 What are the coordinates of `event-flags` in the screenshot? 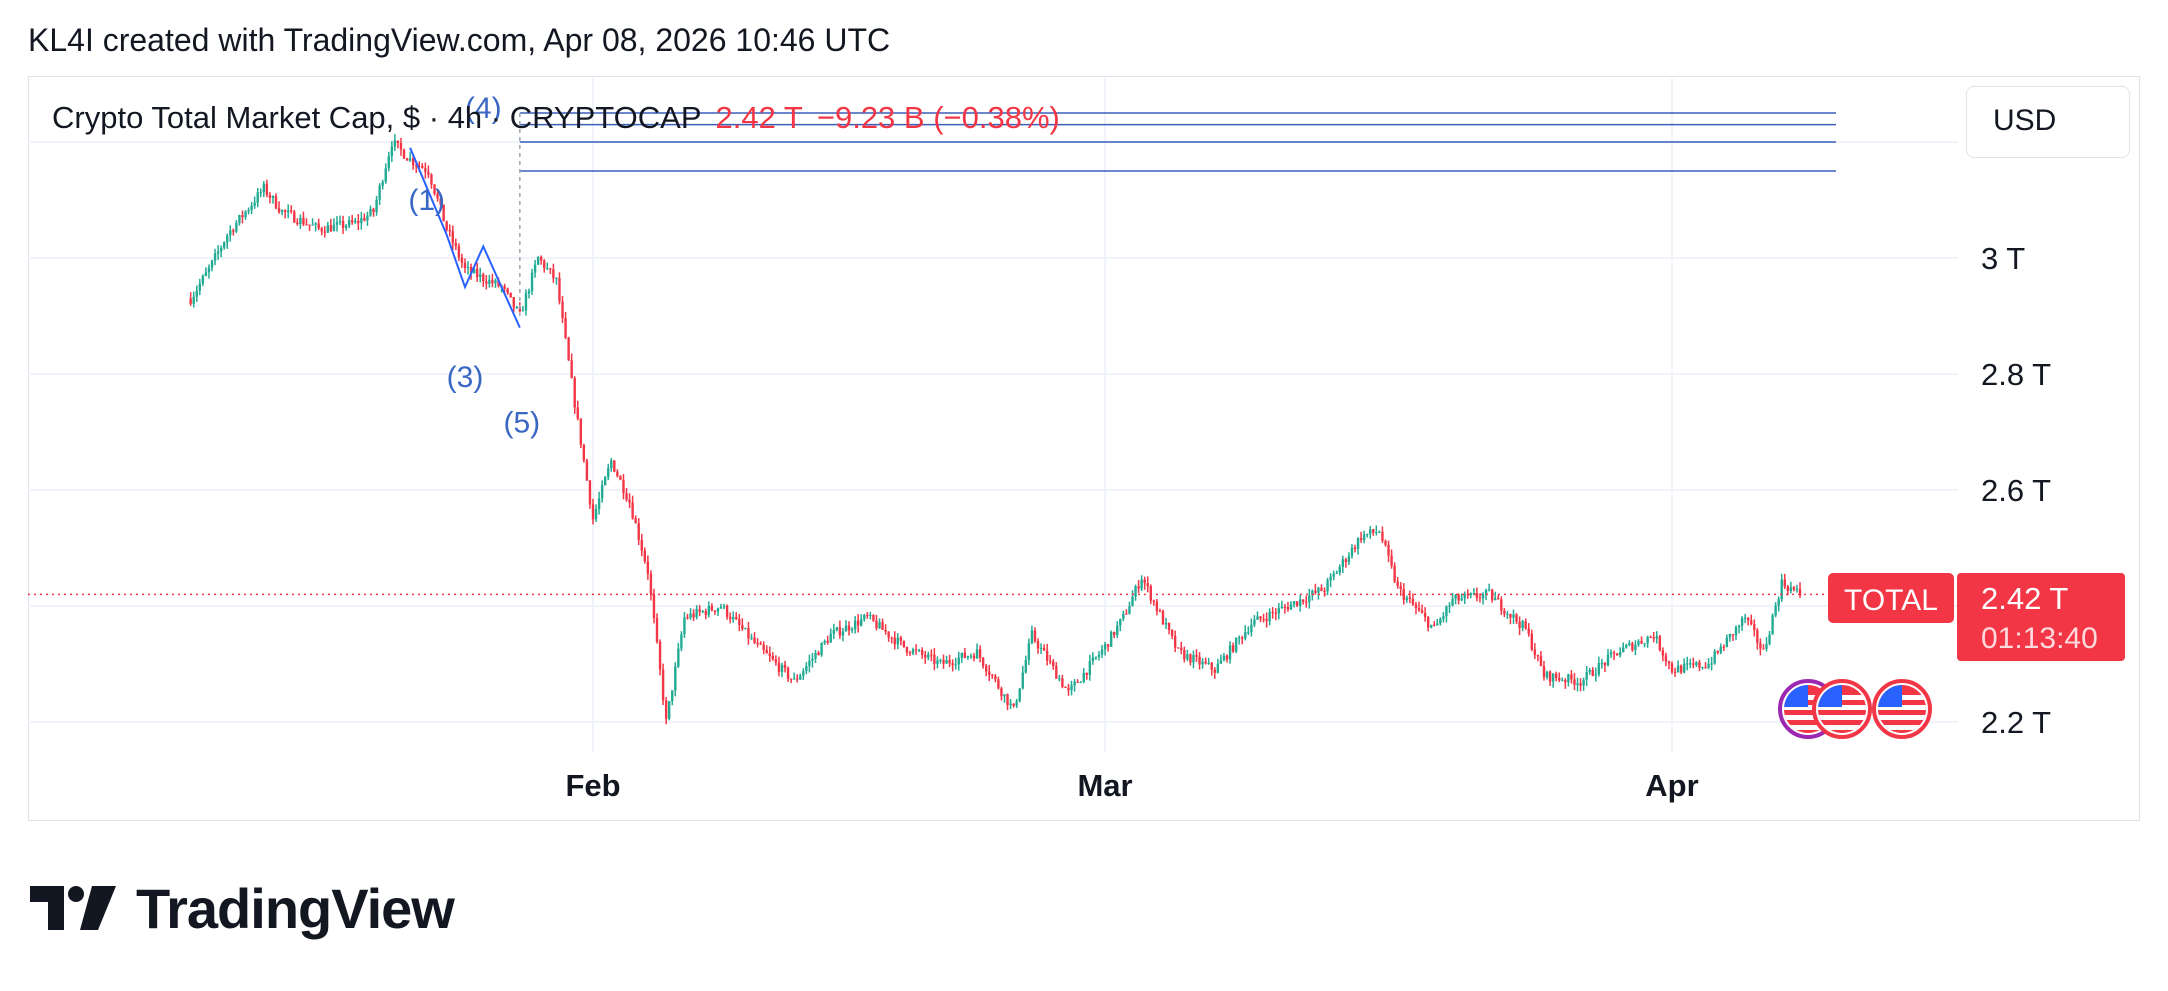 It's located at (1855, 709).